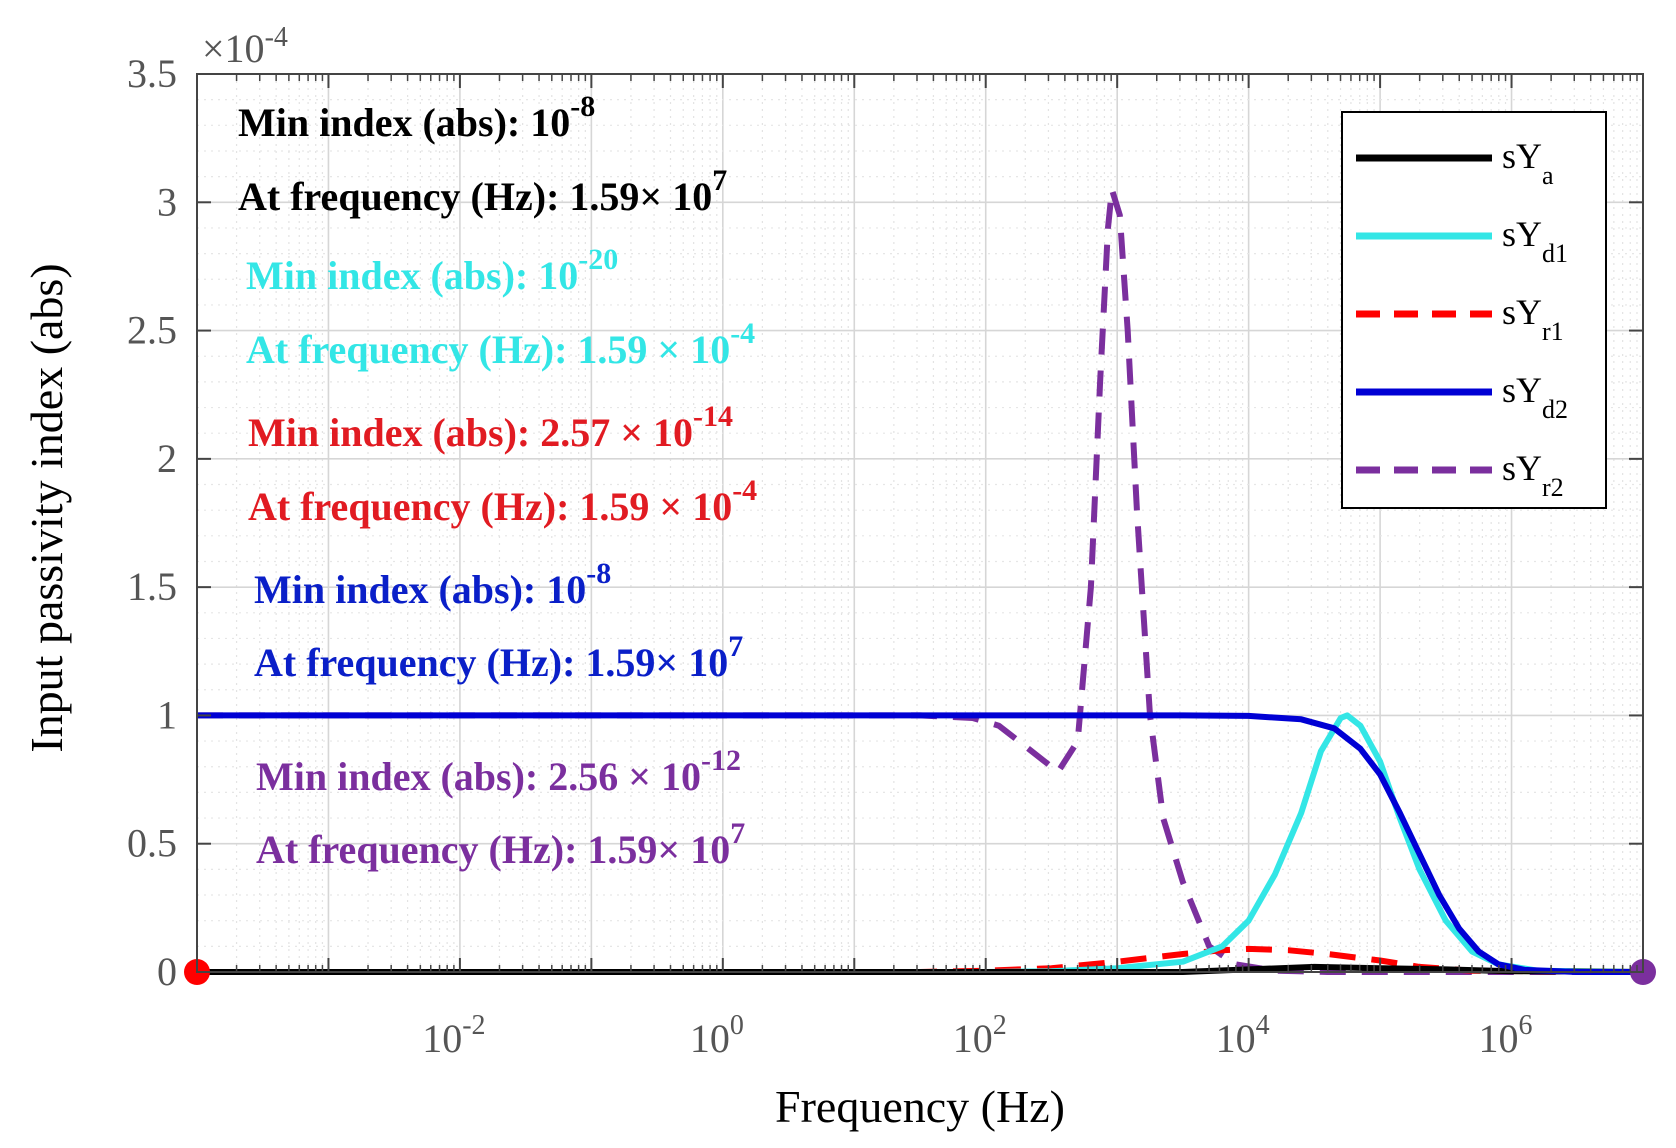 Image resolution: width=1676 pixels, height=1148 pixels. I want to click on y-axis-label: Input passivity index (abs), so click(46, 507).